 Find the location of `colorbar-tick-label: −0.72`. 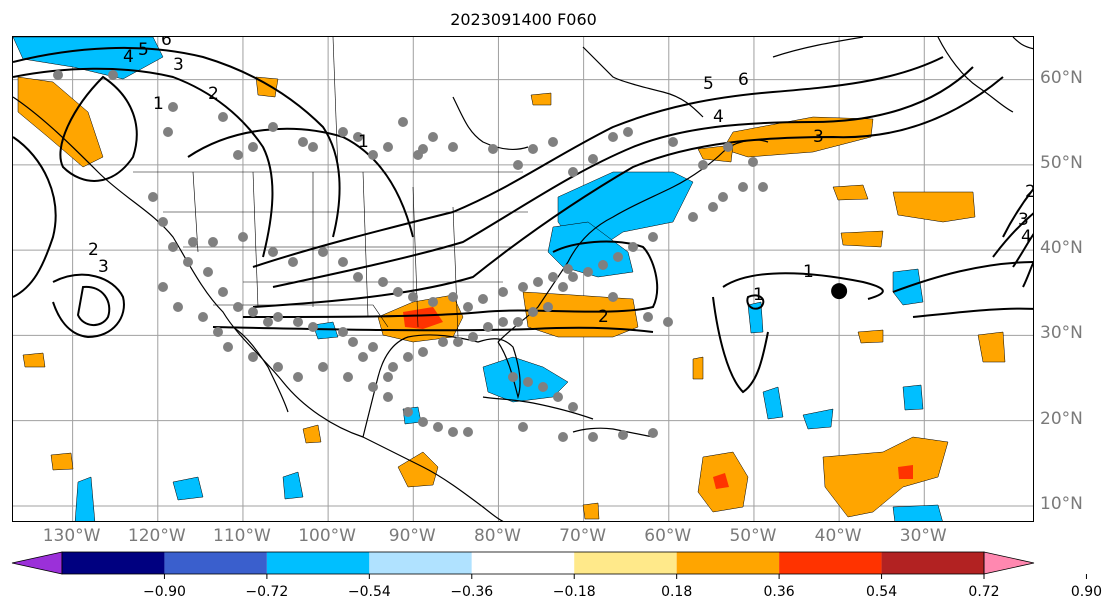

colorbar-tick-label: −0.72 is located at coordinates (267, 592).